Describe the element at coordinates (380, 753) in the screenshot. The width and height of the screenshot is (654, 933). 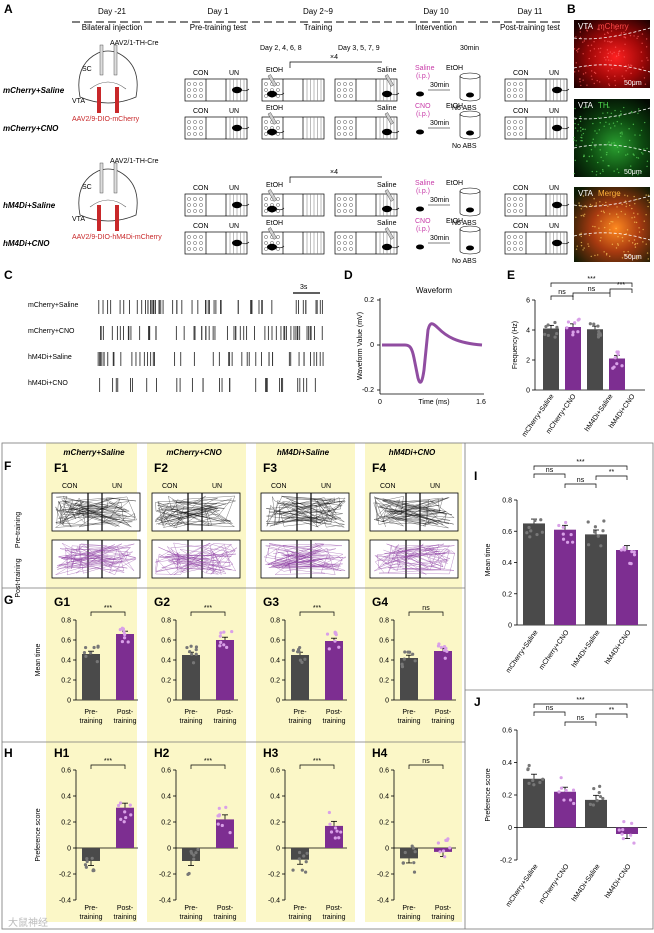
I see `hCols-title-3: H4` at that location.